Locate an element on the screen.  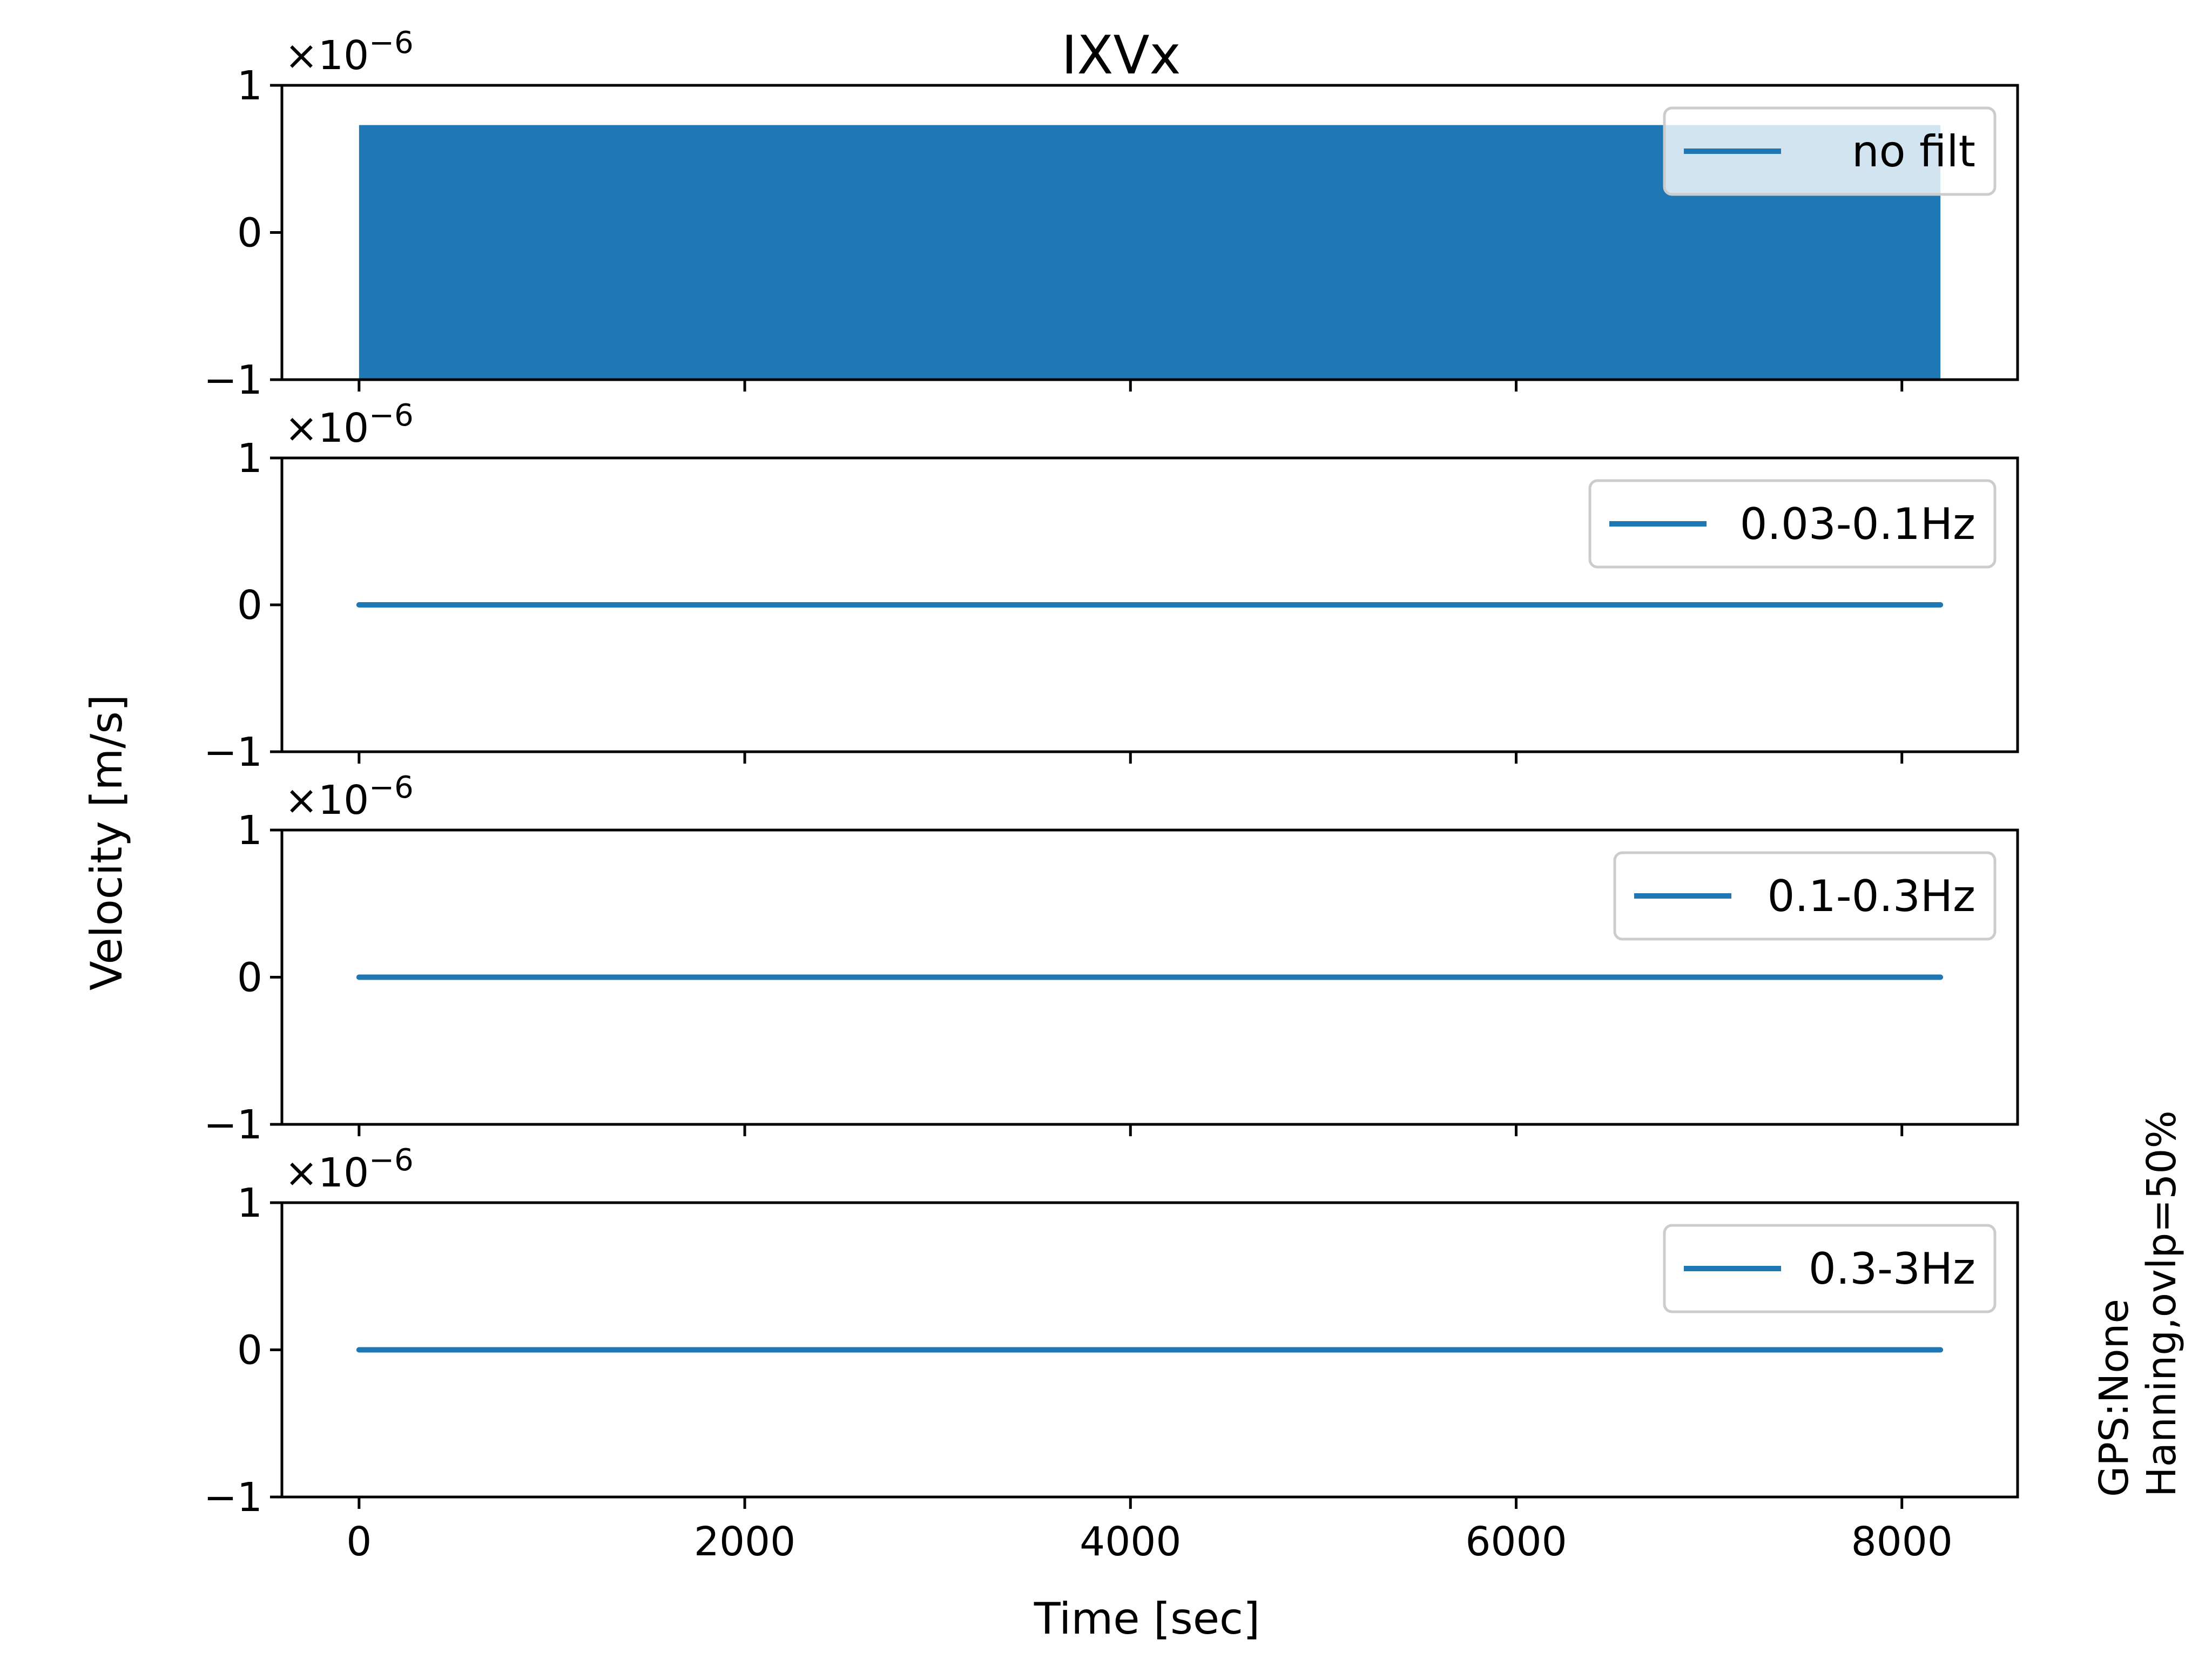
x-tick-label: 2000 is located at coordinates (744, 1542).